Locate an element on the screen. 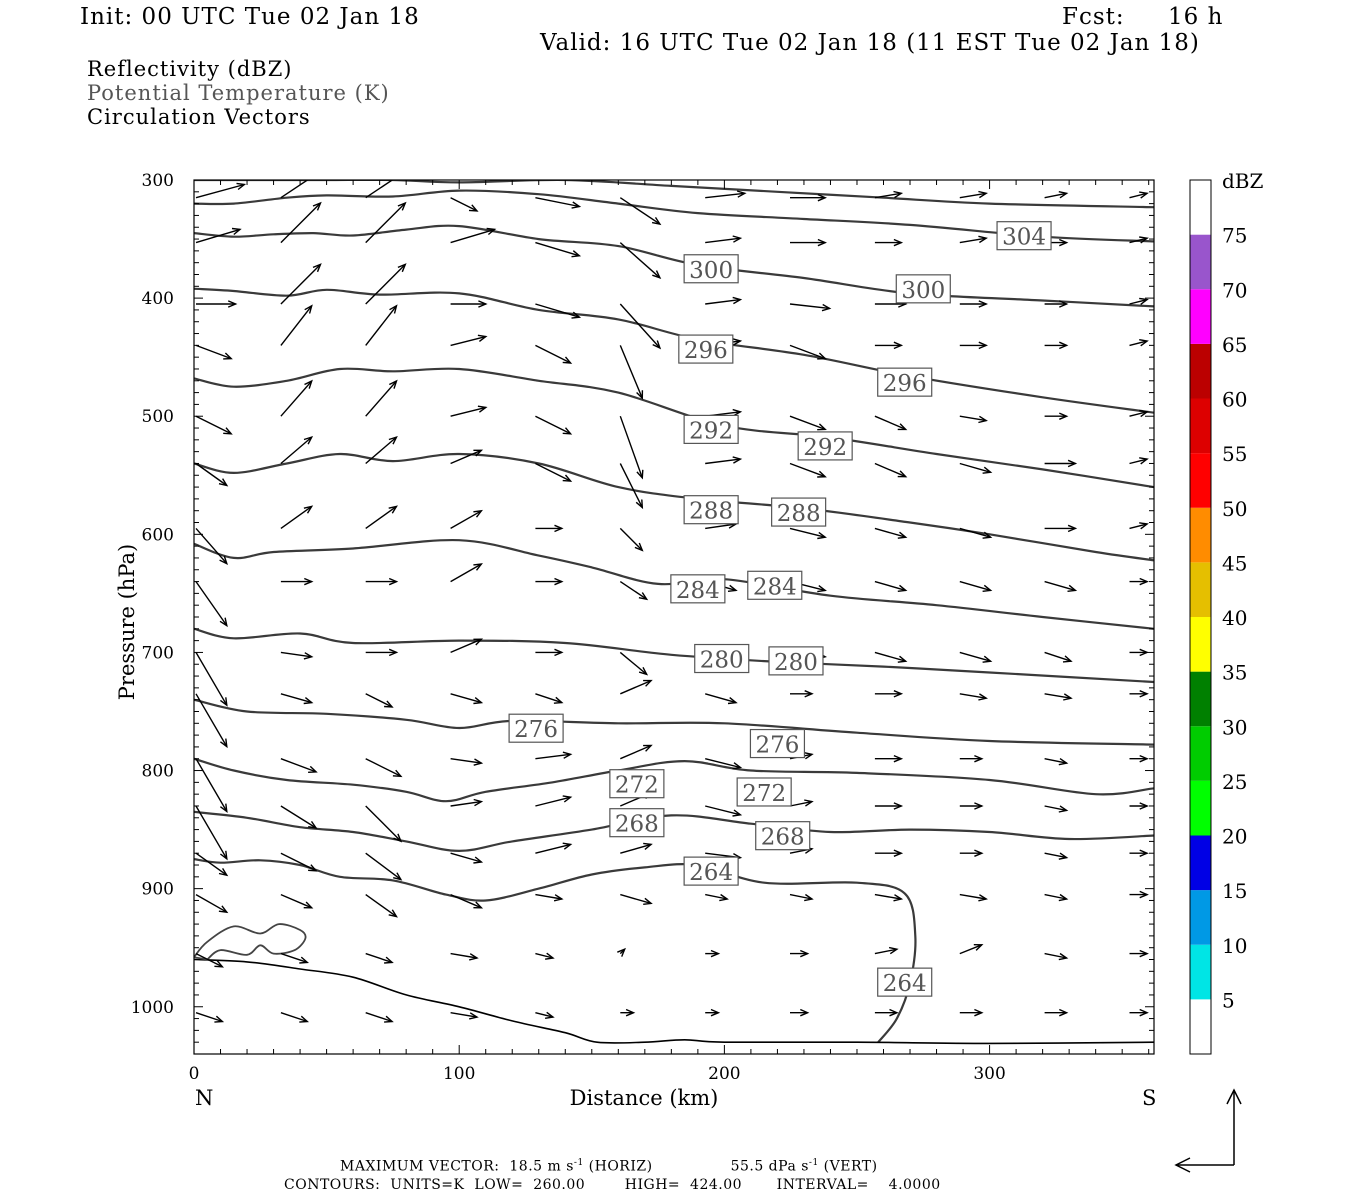  reference-vector-icon is located at coordinates (1208, 1130).